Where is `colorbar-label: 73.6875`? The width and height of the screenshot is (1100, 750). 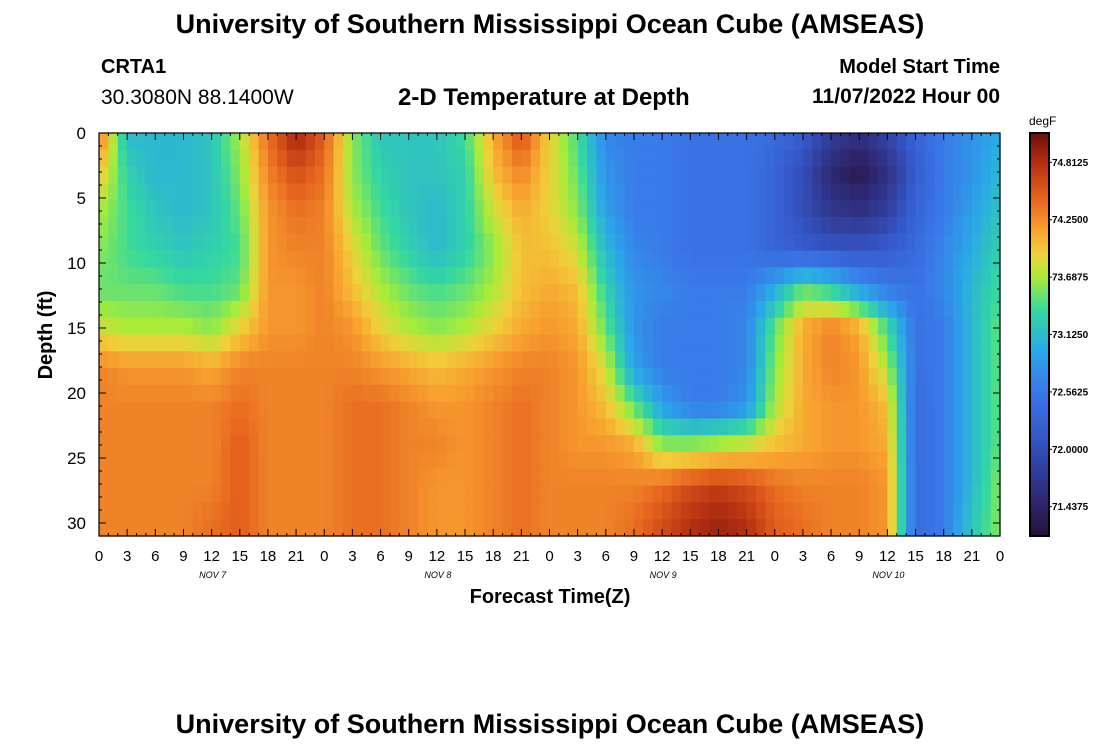 colorbar-label: 73.6875 is located at coordinates (1070, 278).